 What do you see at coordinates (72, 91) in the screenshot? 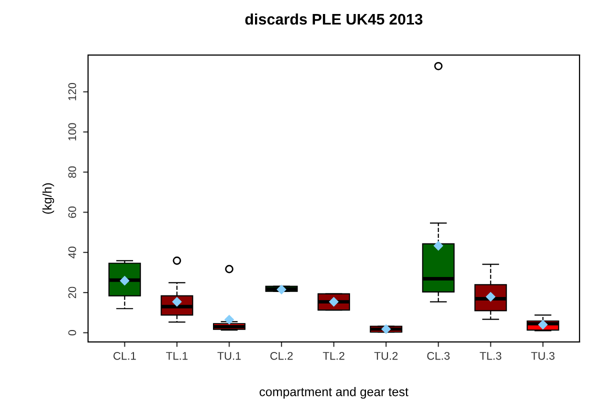
I see `y-tick-label: 120` at bounding box center [72, 91].